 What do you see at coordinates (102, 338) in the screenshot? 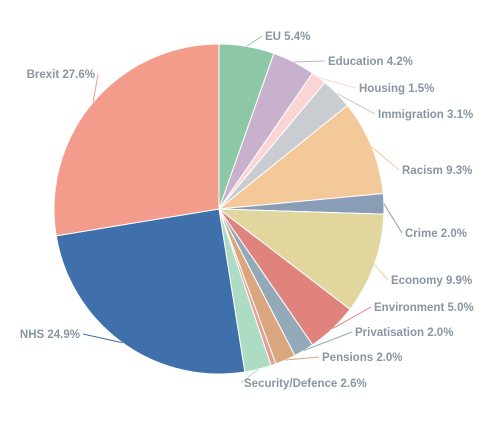
I see `leader-nhs` at bounding box center [102, 338].